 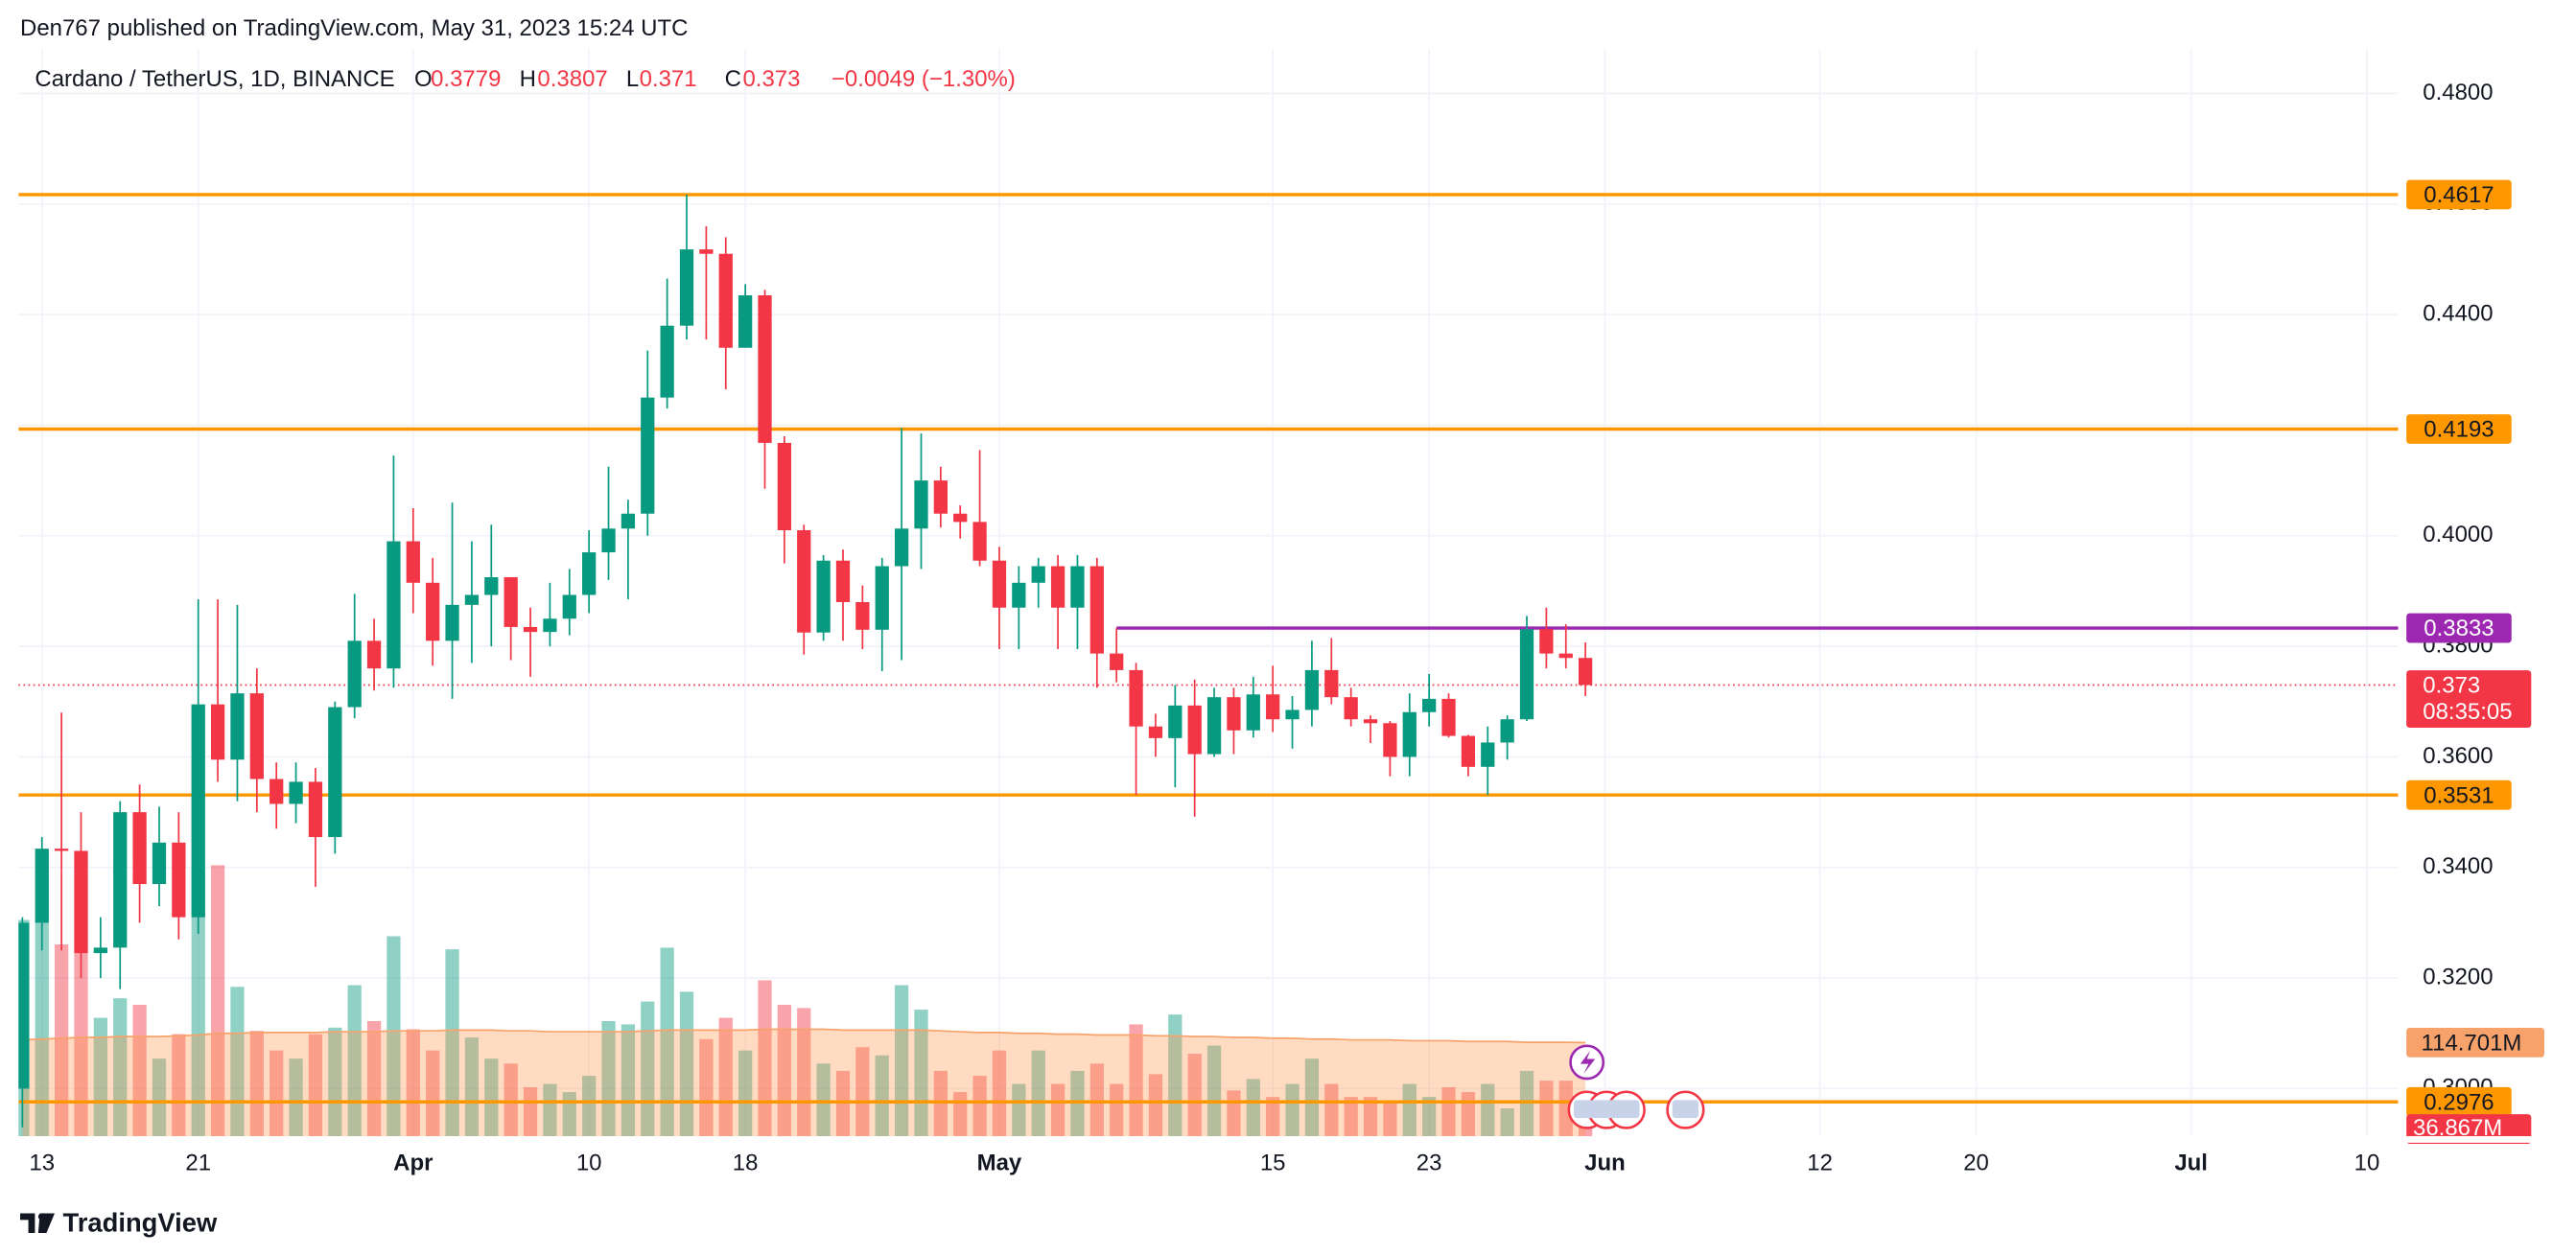 What do you see at coordinates (37, 1223) in the screenshot?
I see `logo-mark` at bounding box center [37, 1223].